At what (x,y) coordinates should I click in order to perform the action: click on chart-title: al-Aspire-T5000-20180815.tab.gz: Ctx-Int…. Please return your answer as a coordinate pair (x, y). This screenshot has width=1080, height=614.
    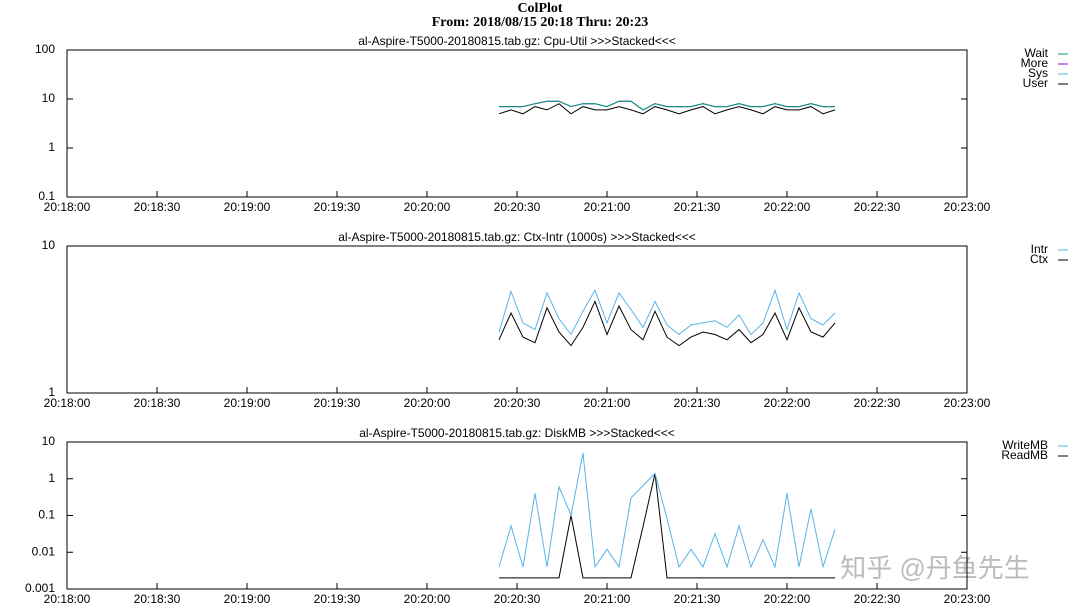
    Looking at the image, I should click on (517, 237).